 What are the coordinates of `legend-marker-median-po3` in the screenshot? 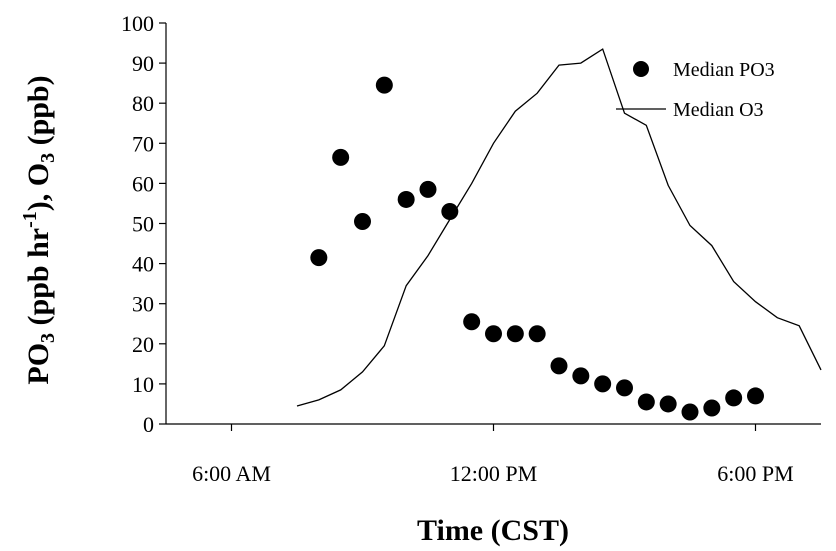 It's located at (641, 69).